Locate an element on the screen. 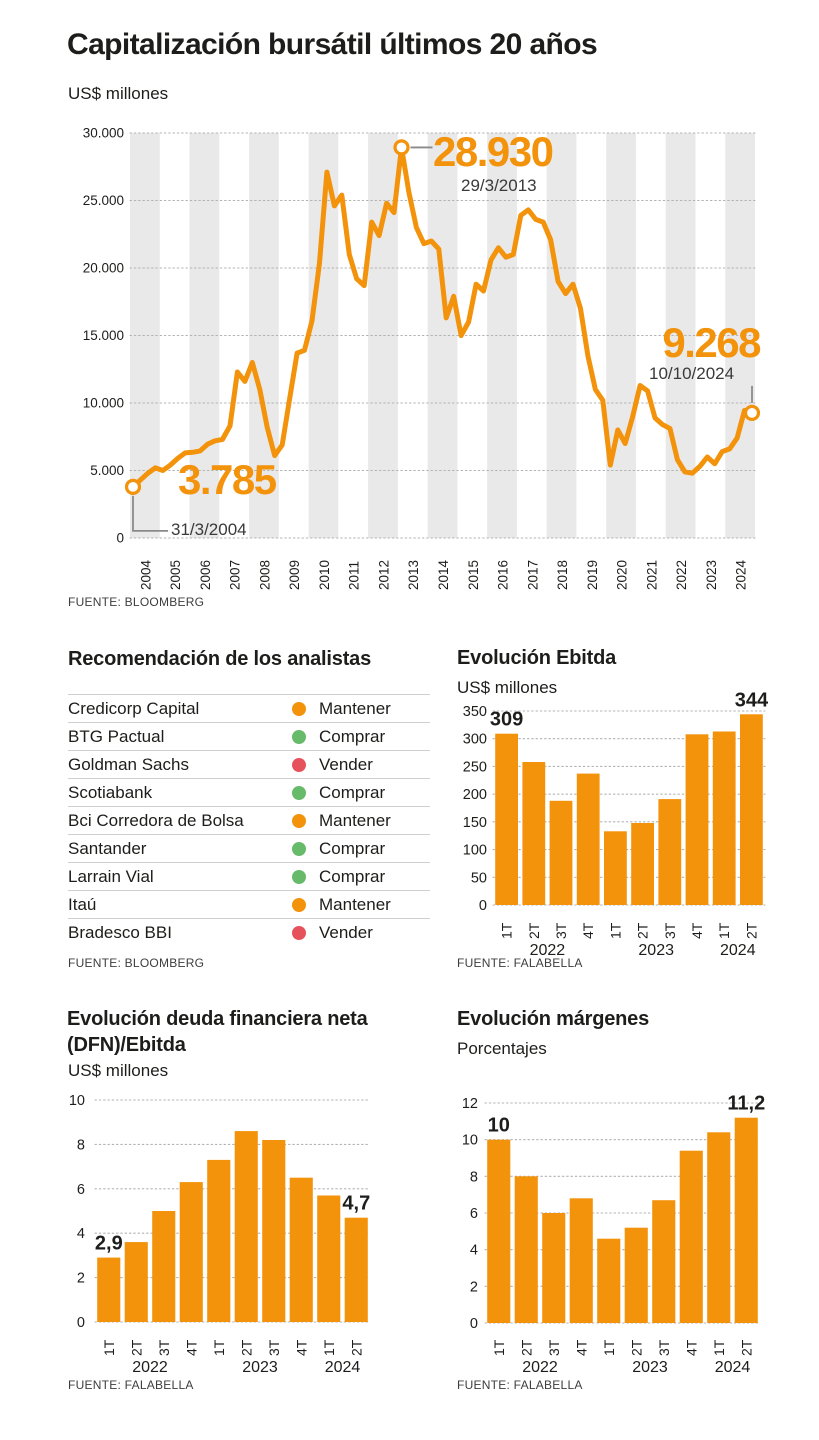  annotation-connector-start is located at coordinates (150, 513).